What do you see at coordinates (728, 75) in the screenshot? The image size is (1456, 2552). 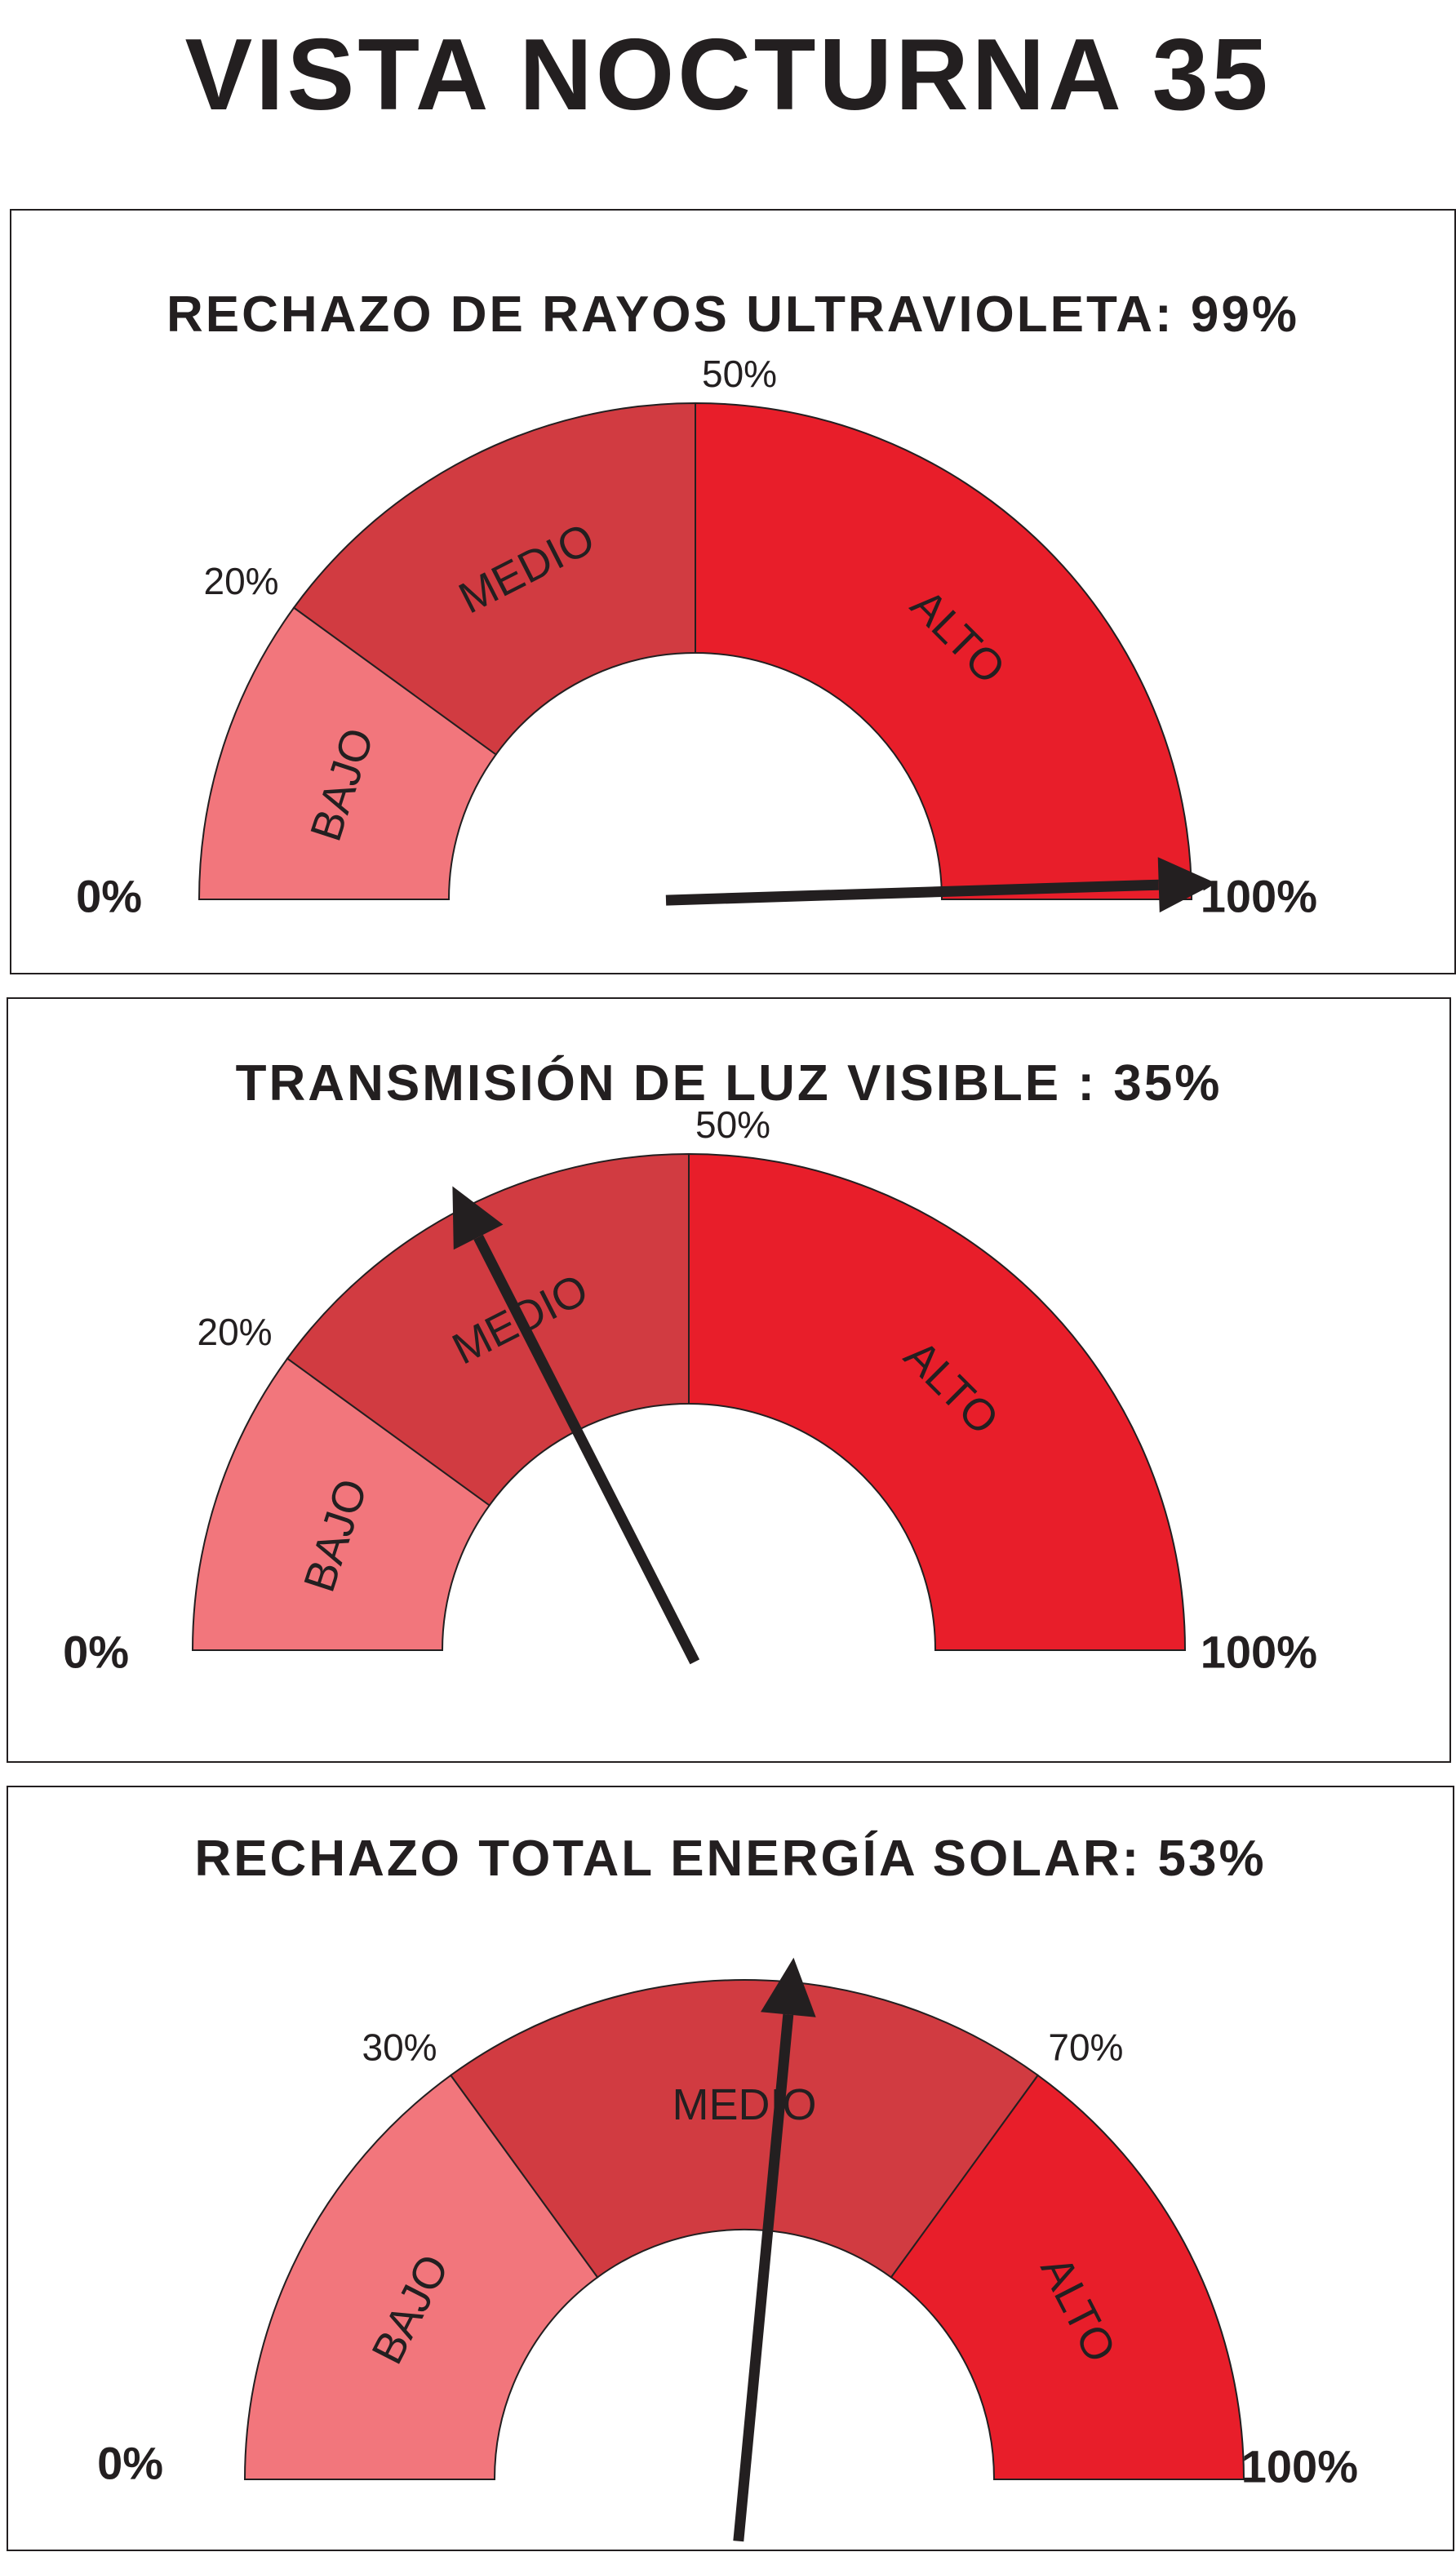 I see `page-title: VISTA NOCTURNA 35` at bounding box center [728, 75].